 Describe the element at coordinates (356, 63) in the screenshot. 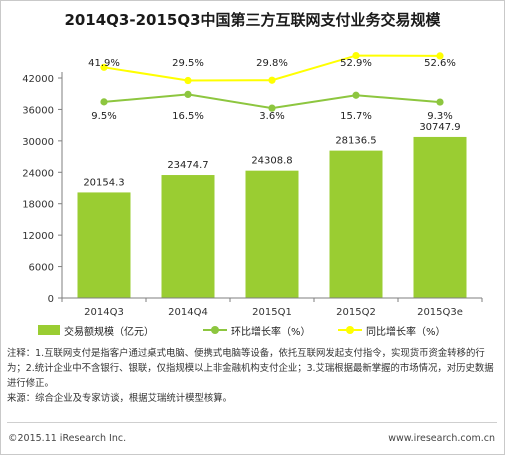

I see `yoy-value-label: 52.9%` at that location.